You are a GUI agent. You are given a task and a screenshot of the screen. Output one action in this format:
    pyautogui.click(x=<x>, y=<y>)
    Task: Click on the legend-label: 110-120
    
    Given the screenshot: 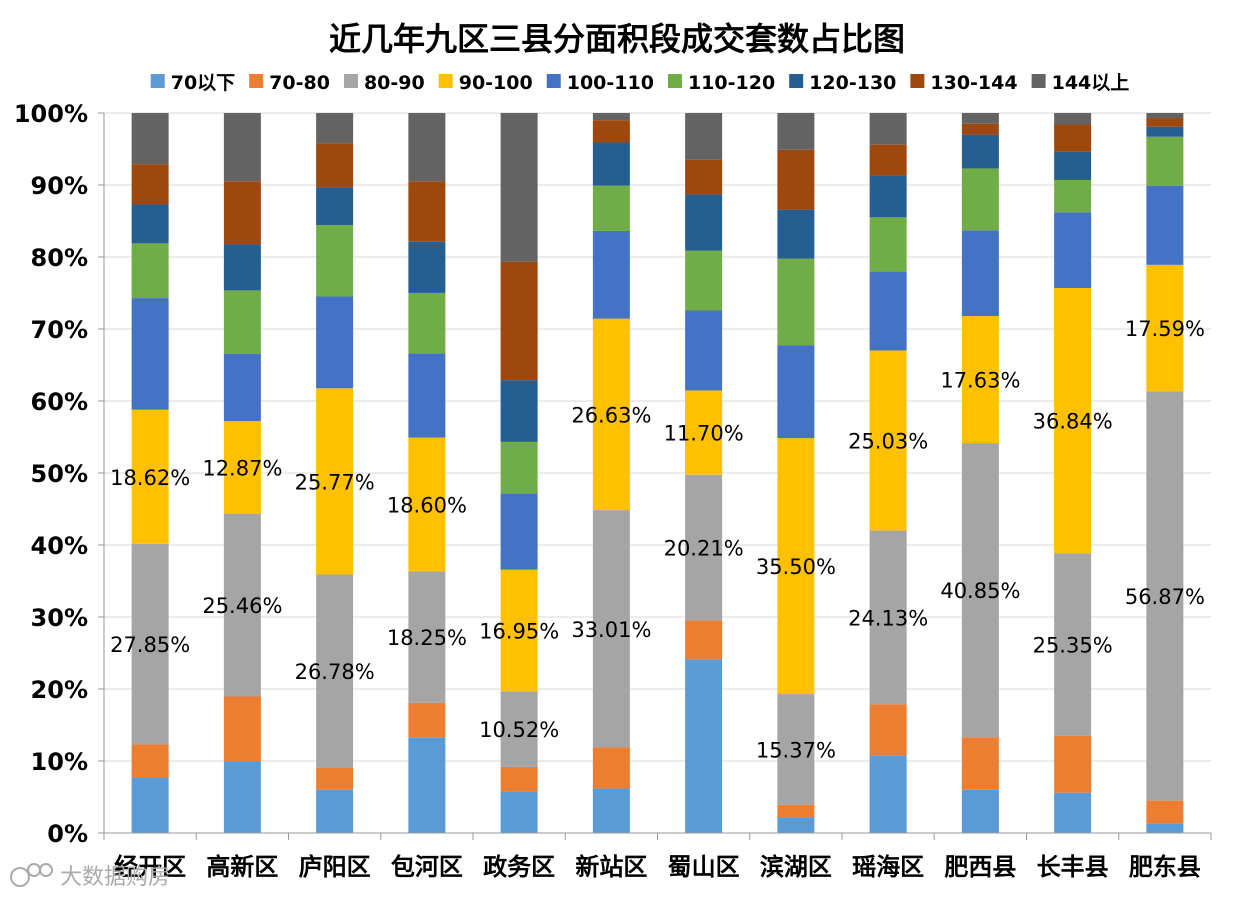 What is the action you would take?
    pyautogui.click(x=731, y=83)
    